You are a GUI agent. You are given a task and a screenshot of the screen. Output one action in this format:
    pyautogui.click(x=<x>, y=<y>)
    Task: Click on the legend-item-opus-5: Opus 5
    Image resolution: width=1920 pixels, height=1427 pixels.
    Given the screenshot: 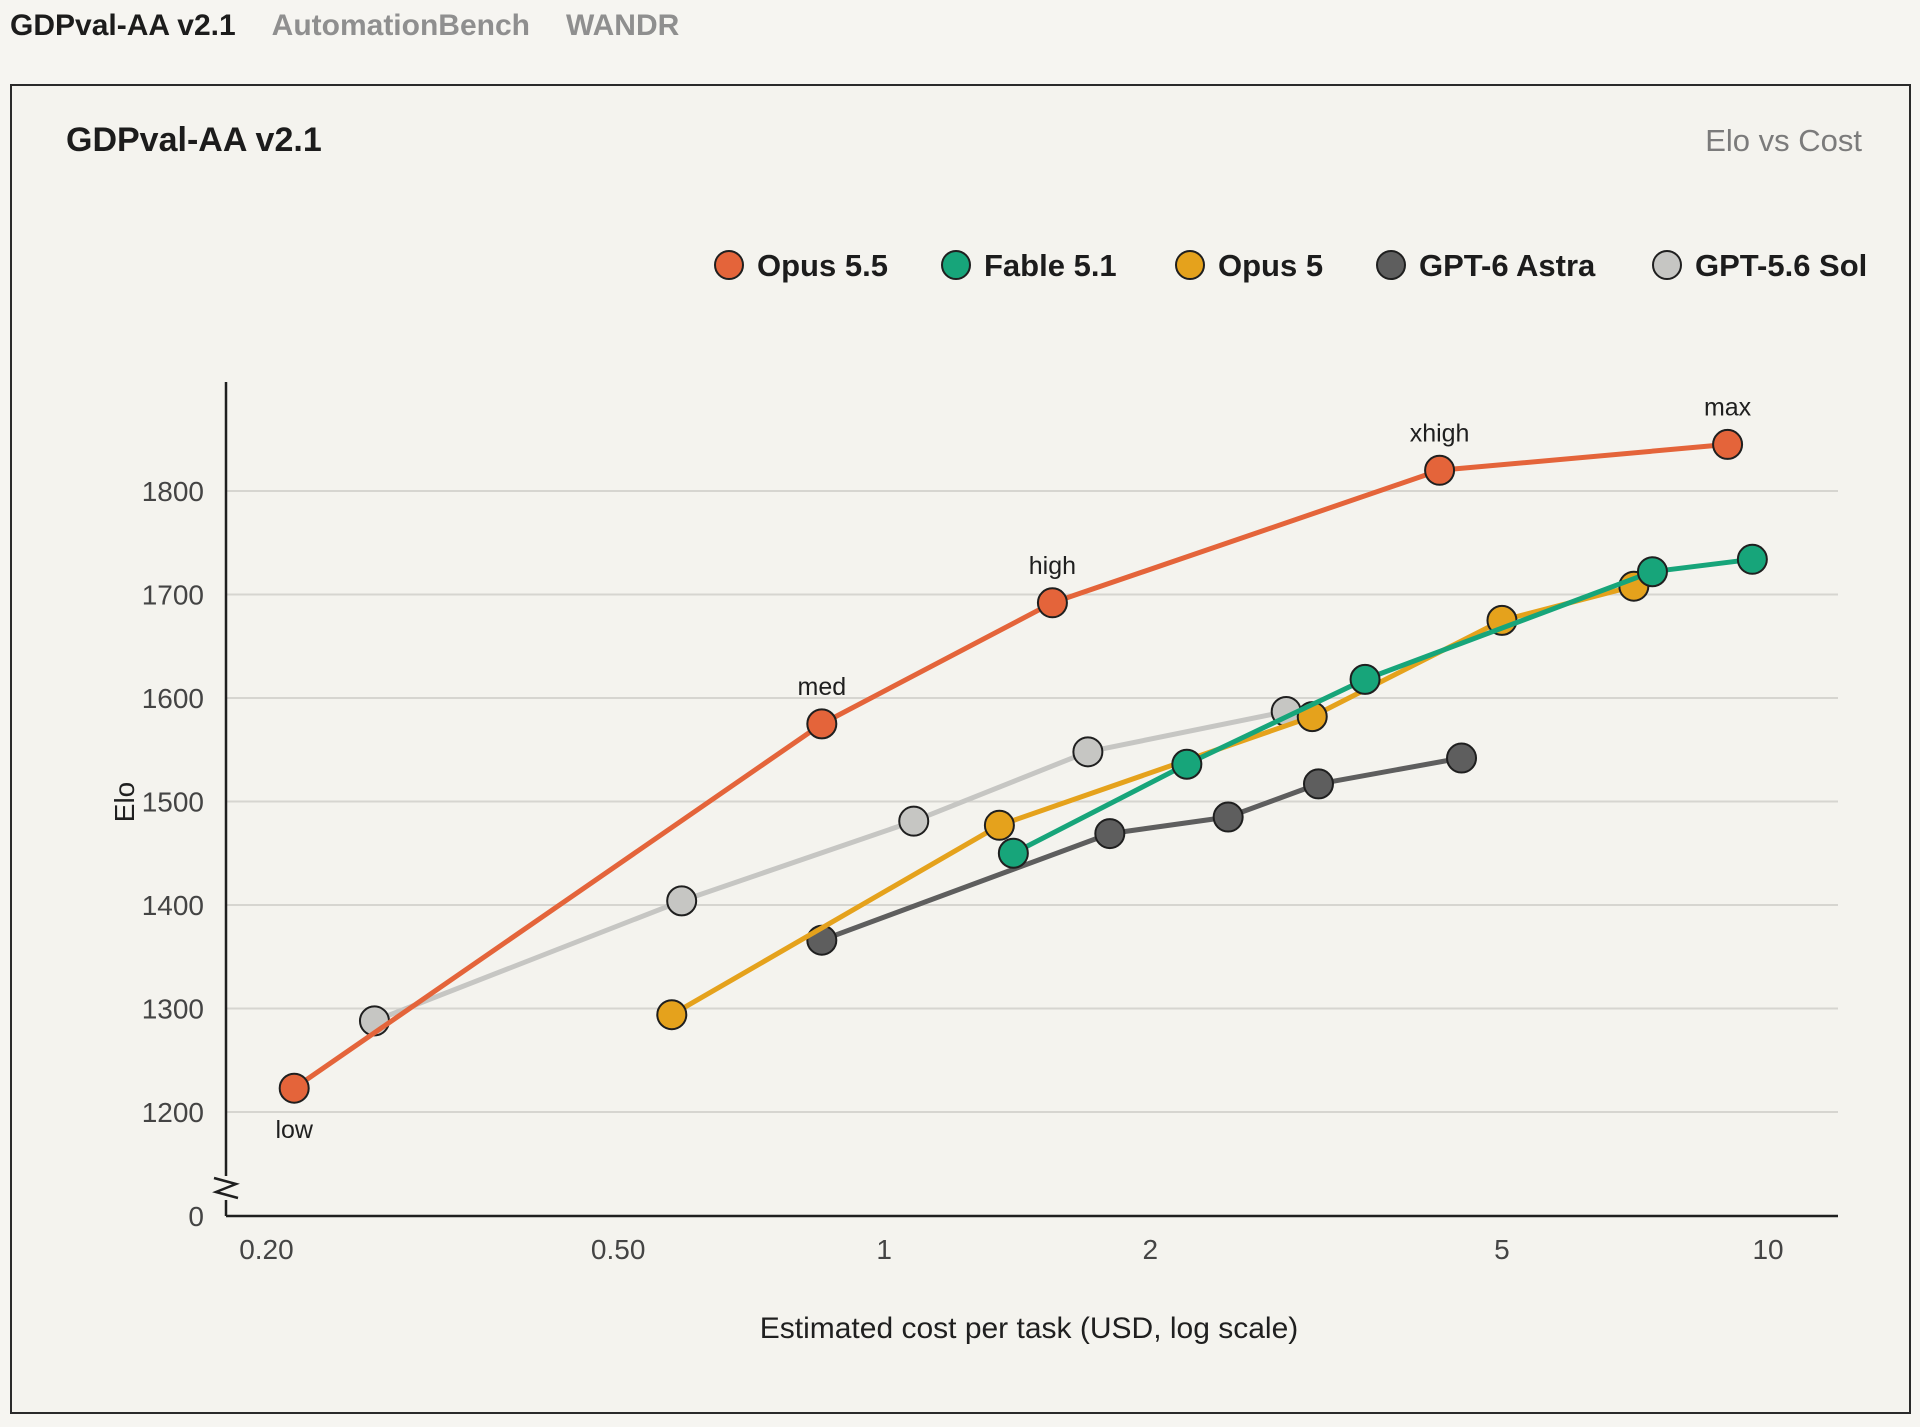 What is the action you would take?
    pyautogui.click(x=1249, y=265)
    